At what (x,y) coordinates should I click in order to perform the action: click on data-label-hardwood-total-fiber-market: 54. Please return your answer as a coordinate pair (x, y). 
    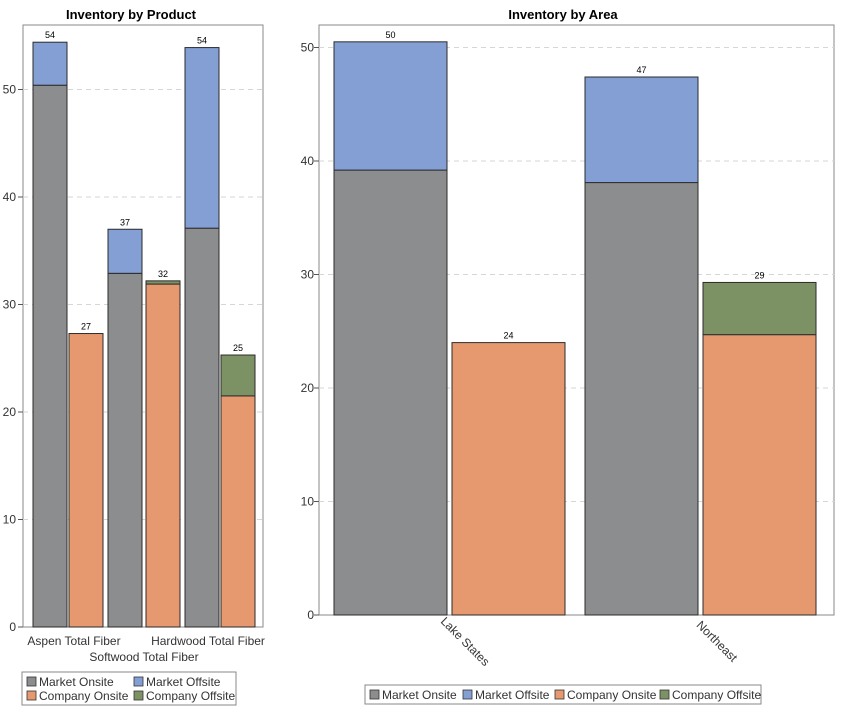
    Looking at the image, I should click on (202, 41).